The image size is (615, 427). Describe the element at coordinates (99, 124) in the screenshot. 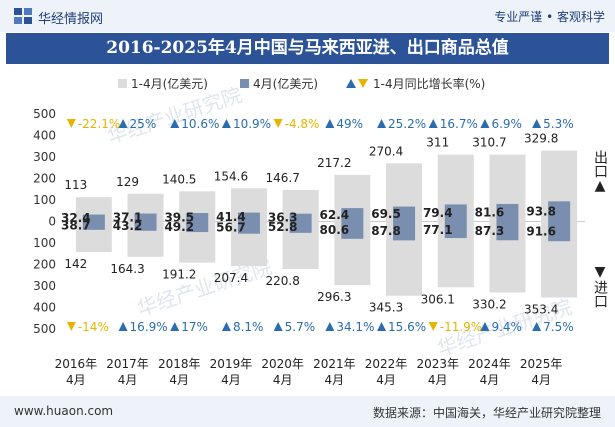

I see `growth-export-label: -22.1%` at that location.